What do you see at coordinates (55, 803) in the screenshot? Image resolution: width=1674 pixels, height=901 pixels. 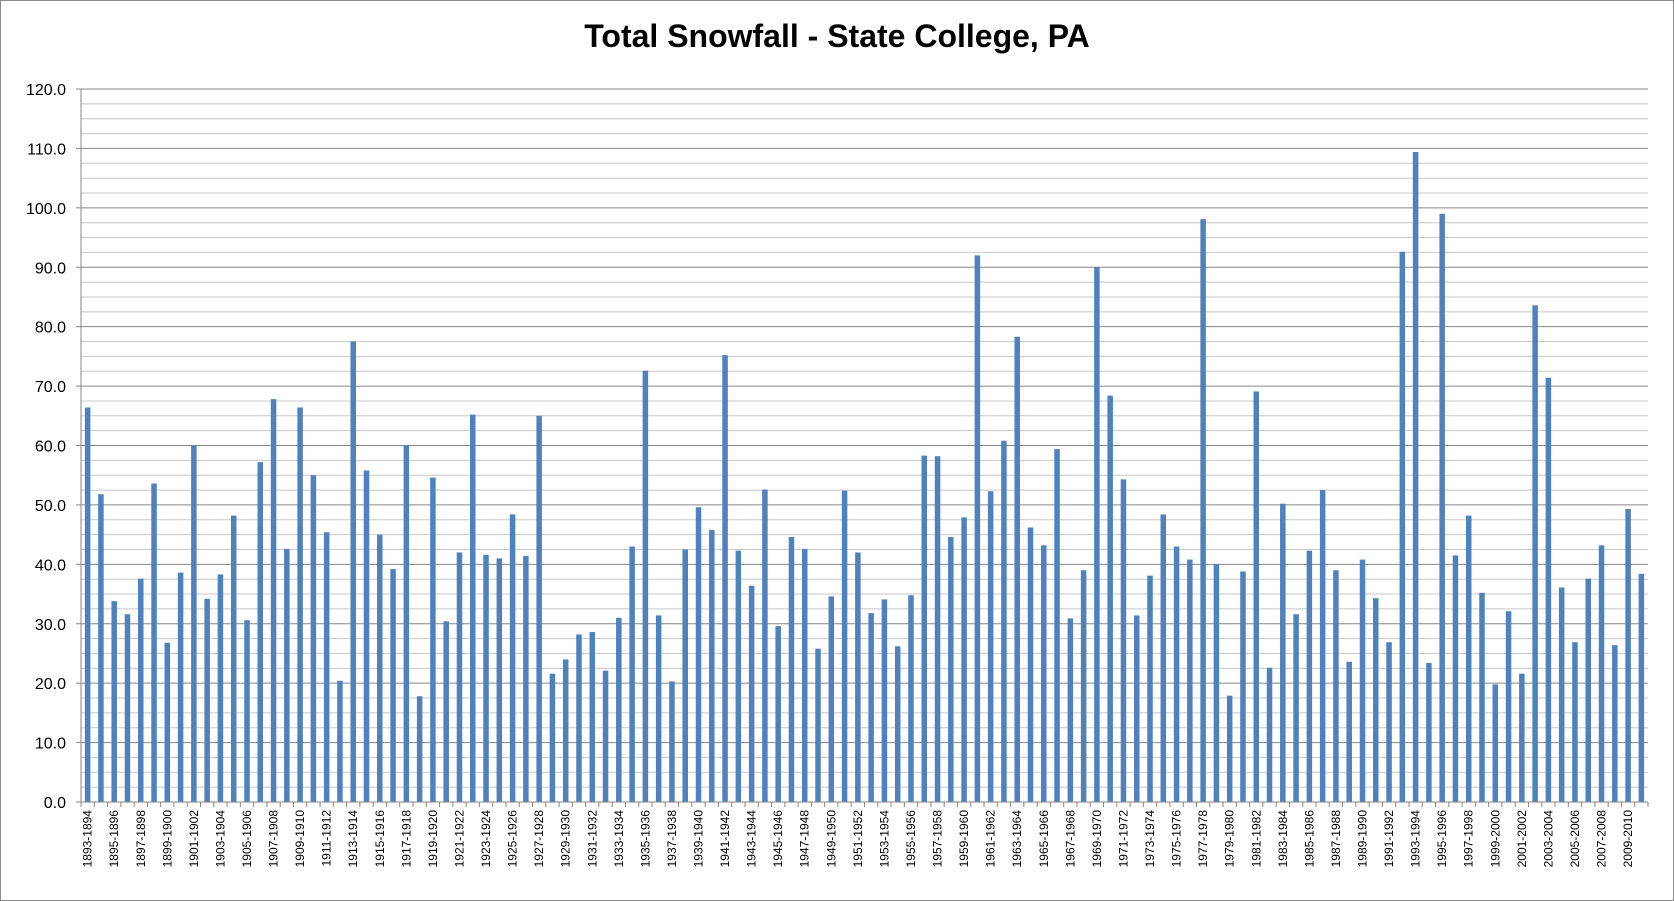 I see `y-tick-label: 0.0` at bounding box center [55, 803].